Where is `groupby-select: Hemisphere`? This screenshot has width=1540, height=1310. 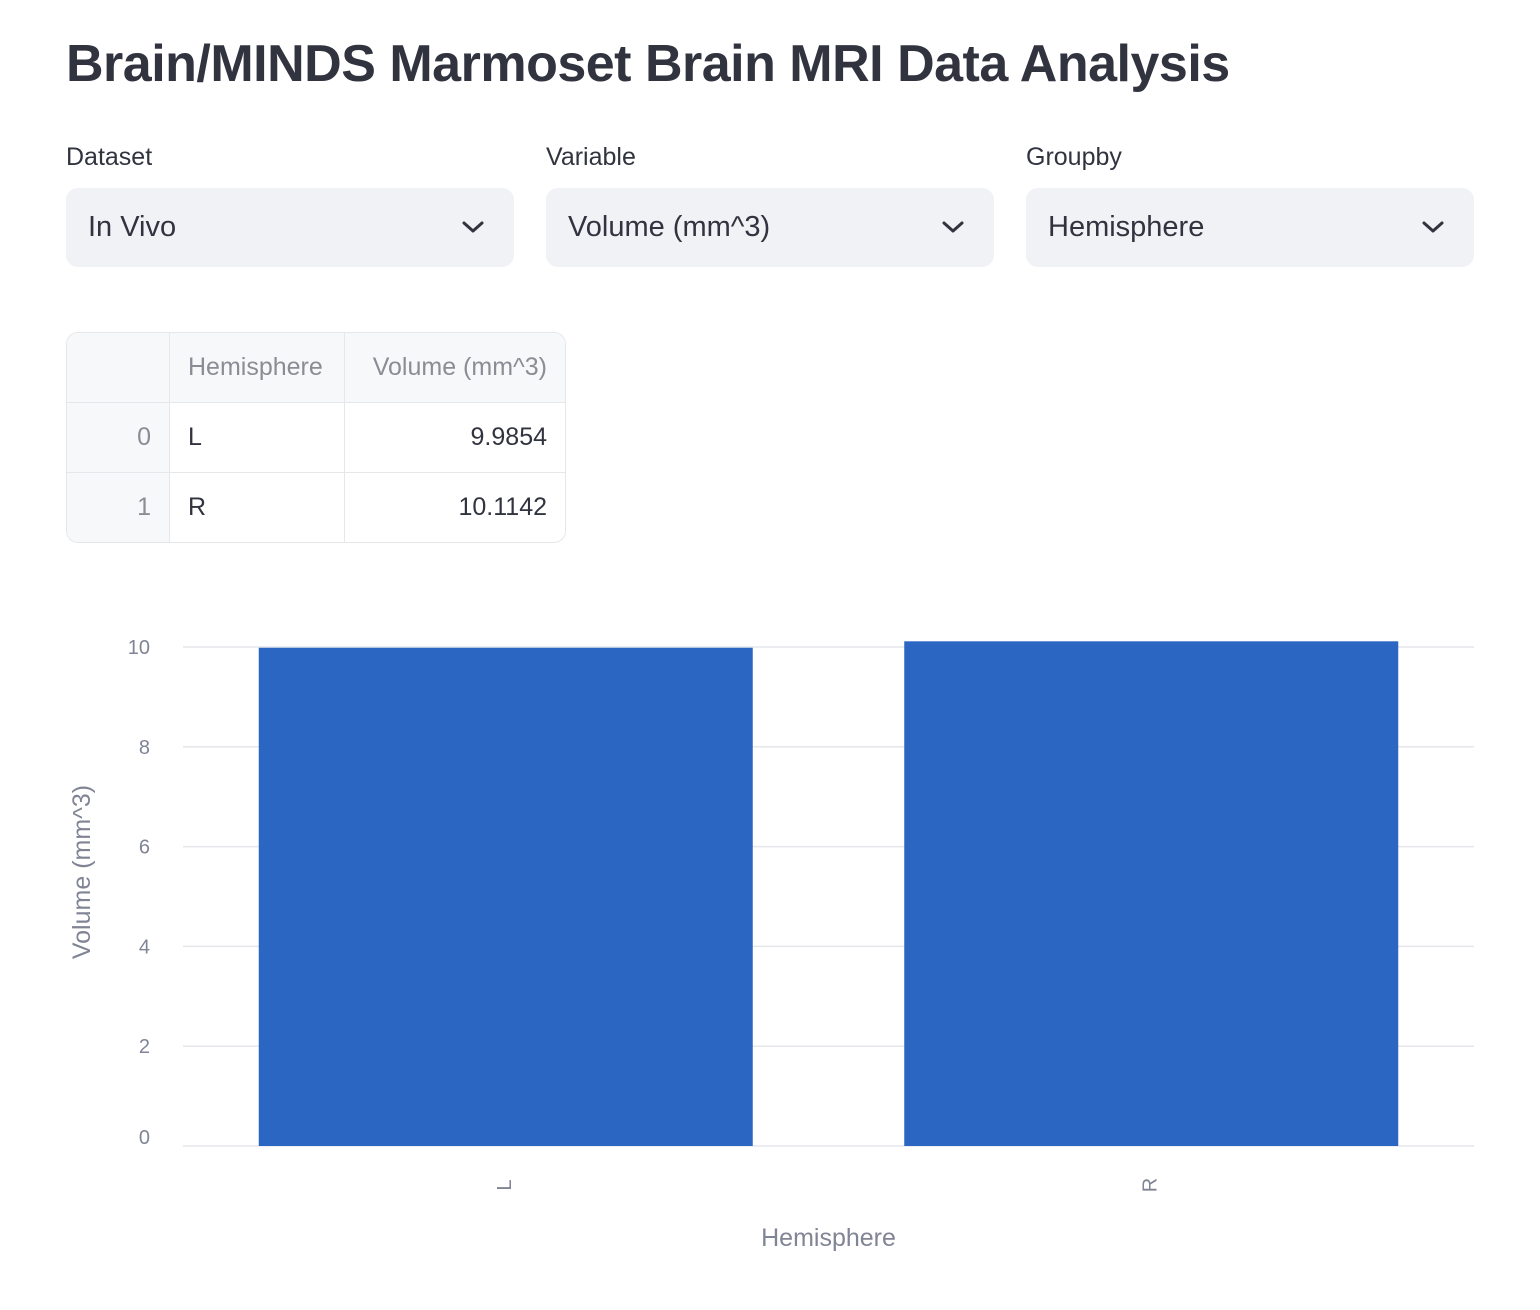 groupby-select: Hemisphere is located at coordinates (1250, 227).